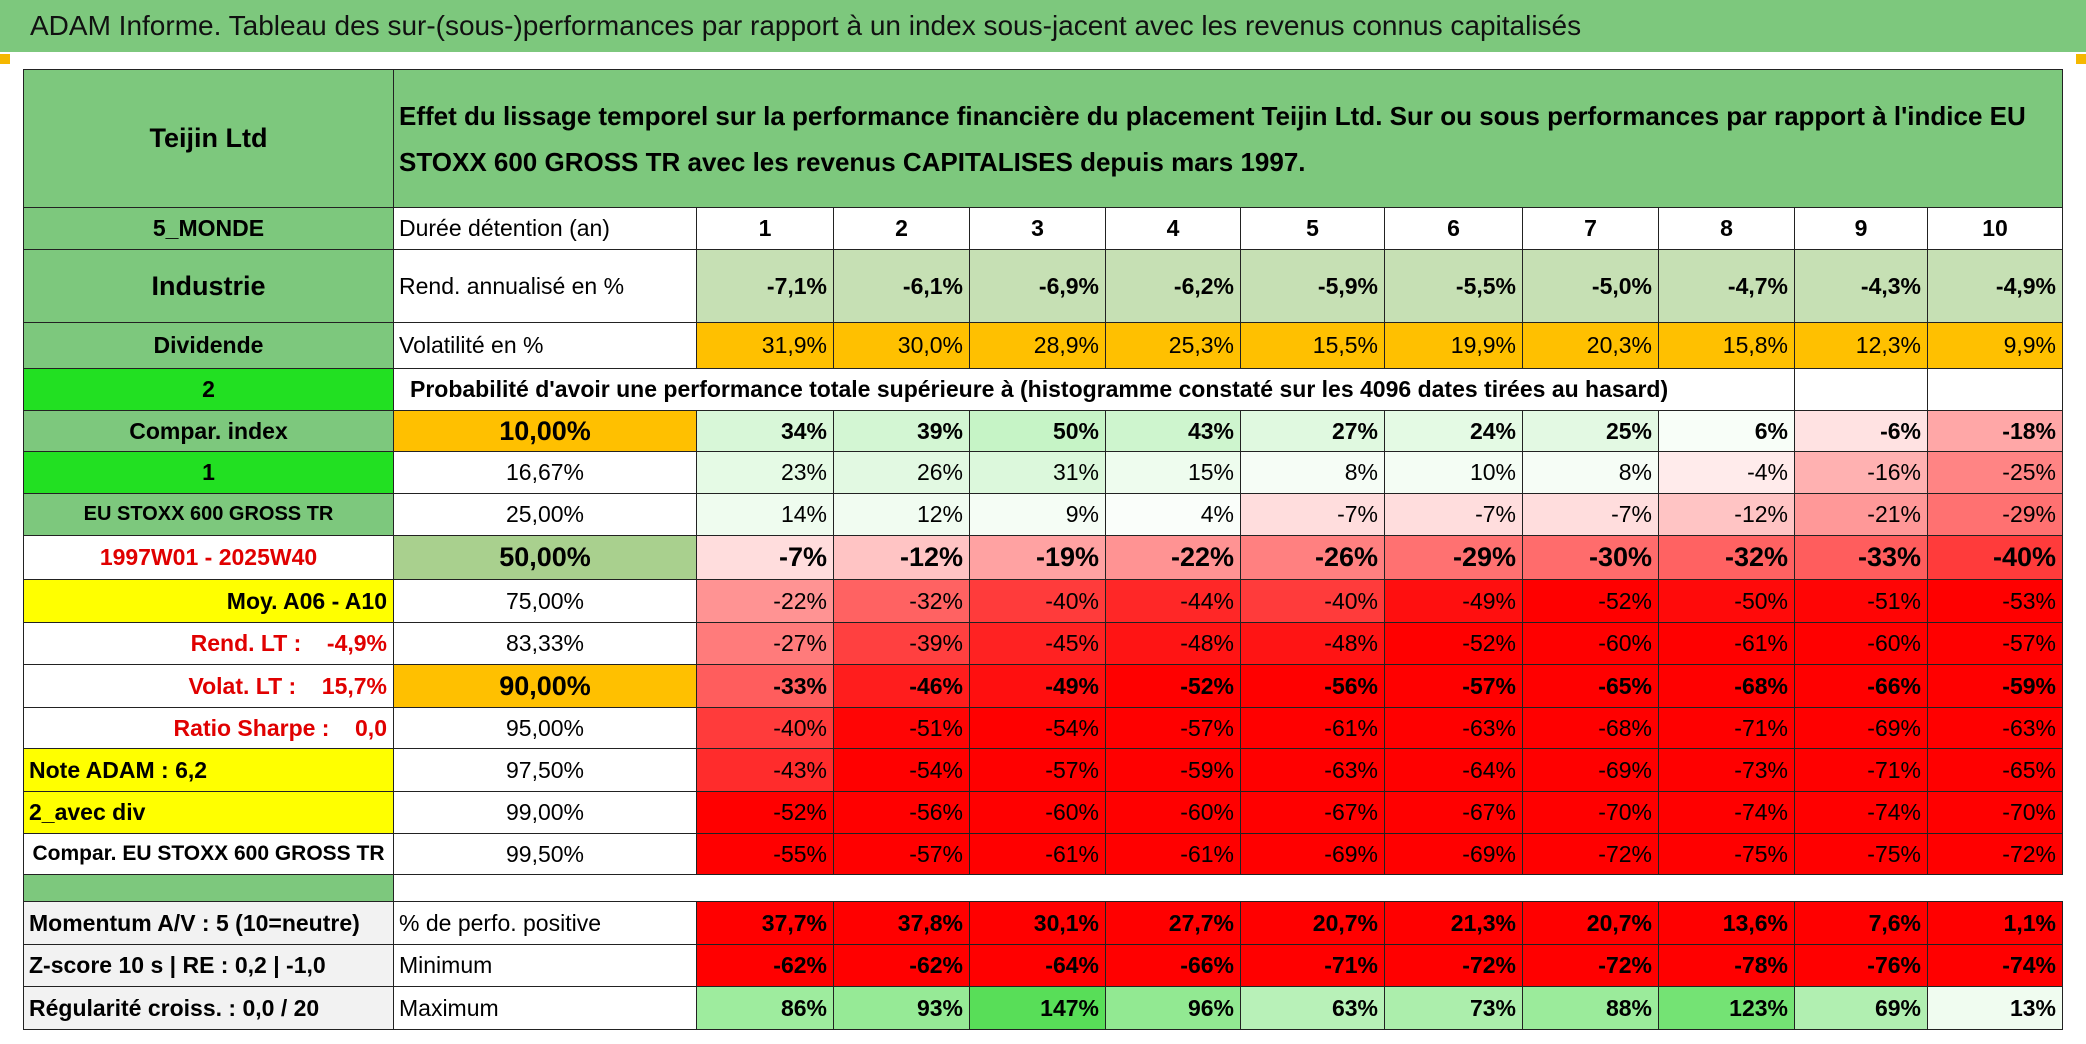 The height and width of the screenshot is (1044, 2086). I want to click on row-label: Compar. index, so click(208, 431).